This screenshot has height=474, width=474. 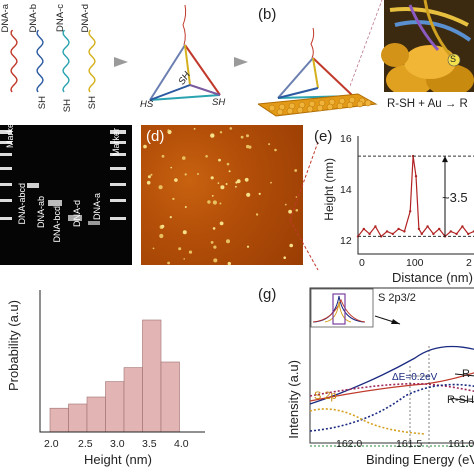 I want to click on afm-zoom-lines, so click(x=304, y=206).